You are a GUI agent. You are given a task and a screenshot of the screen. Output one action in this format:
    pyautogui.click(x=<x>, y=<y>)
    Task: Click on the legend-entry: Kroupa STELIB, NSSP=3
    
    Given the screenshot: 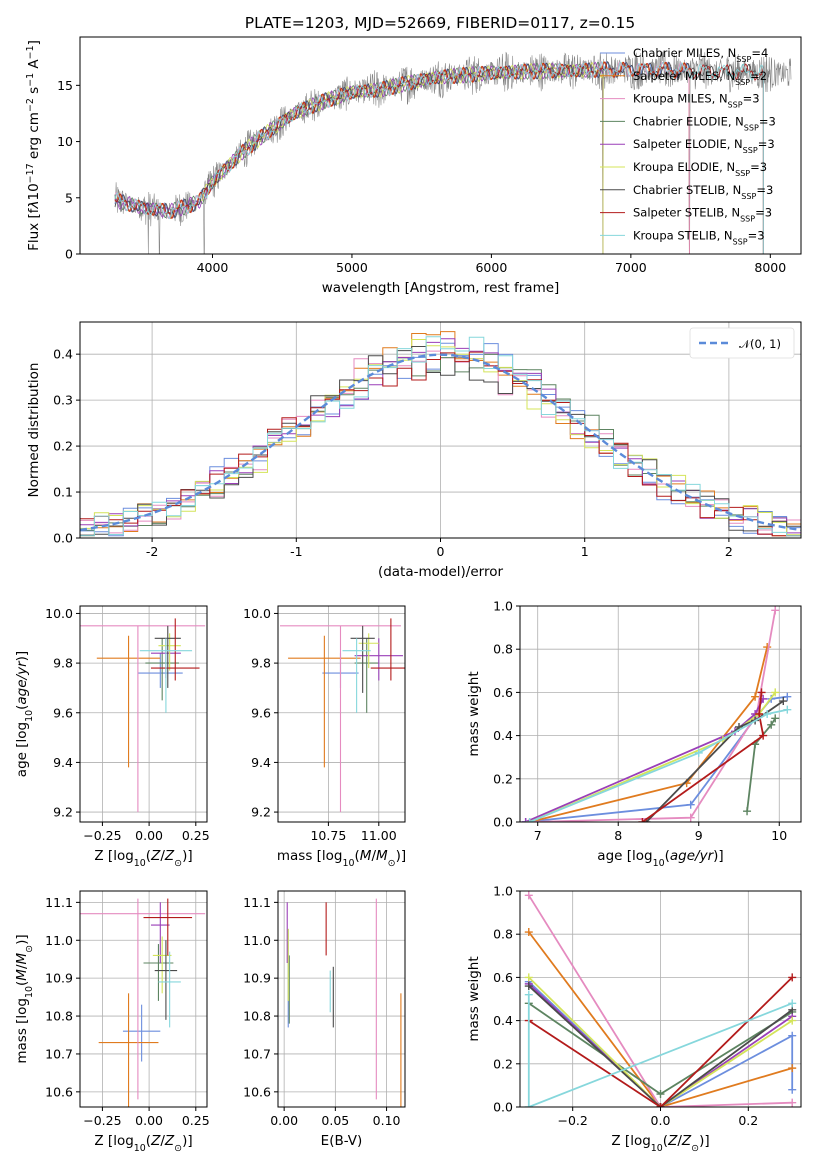 What is the action you would take?
    pyautogui.click(x=699, y=237)
    